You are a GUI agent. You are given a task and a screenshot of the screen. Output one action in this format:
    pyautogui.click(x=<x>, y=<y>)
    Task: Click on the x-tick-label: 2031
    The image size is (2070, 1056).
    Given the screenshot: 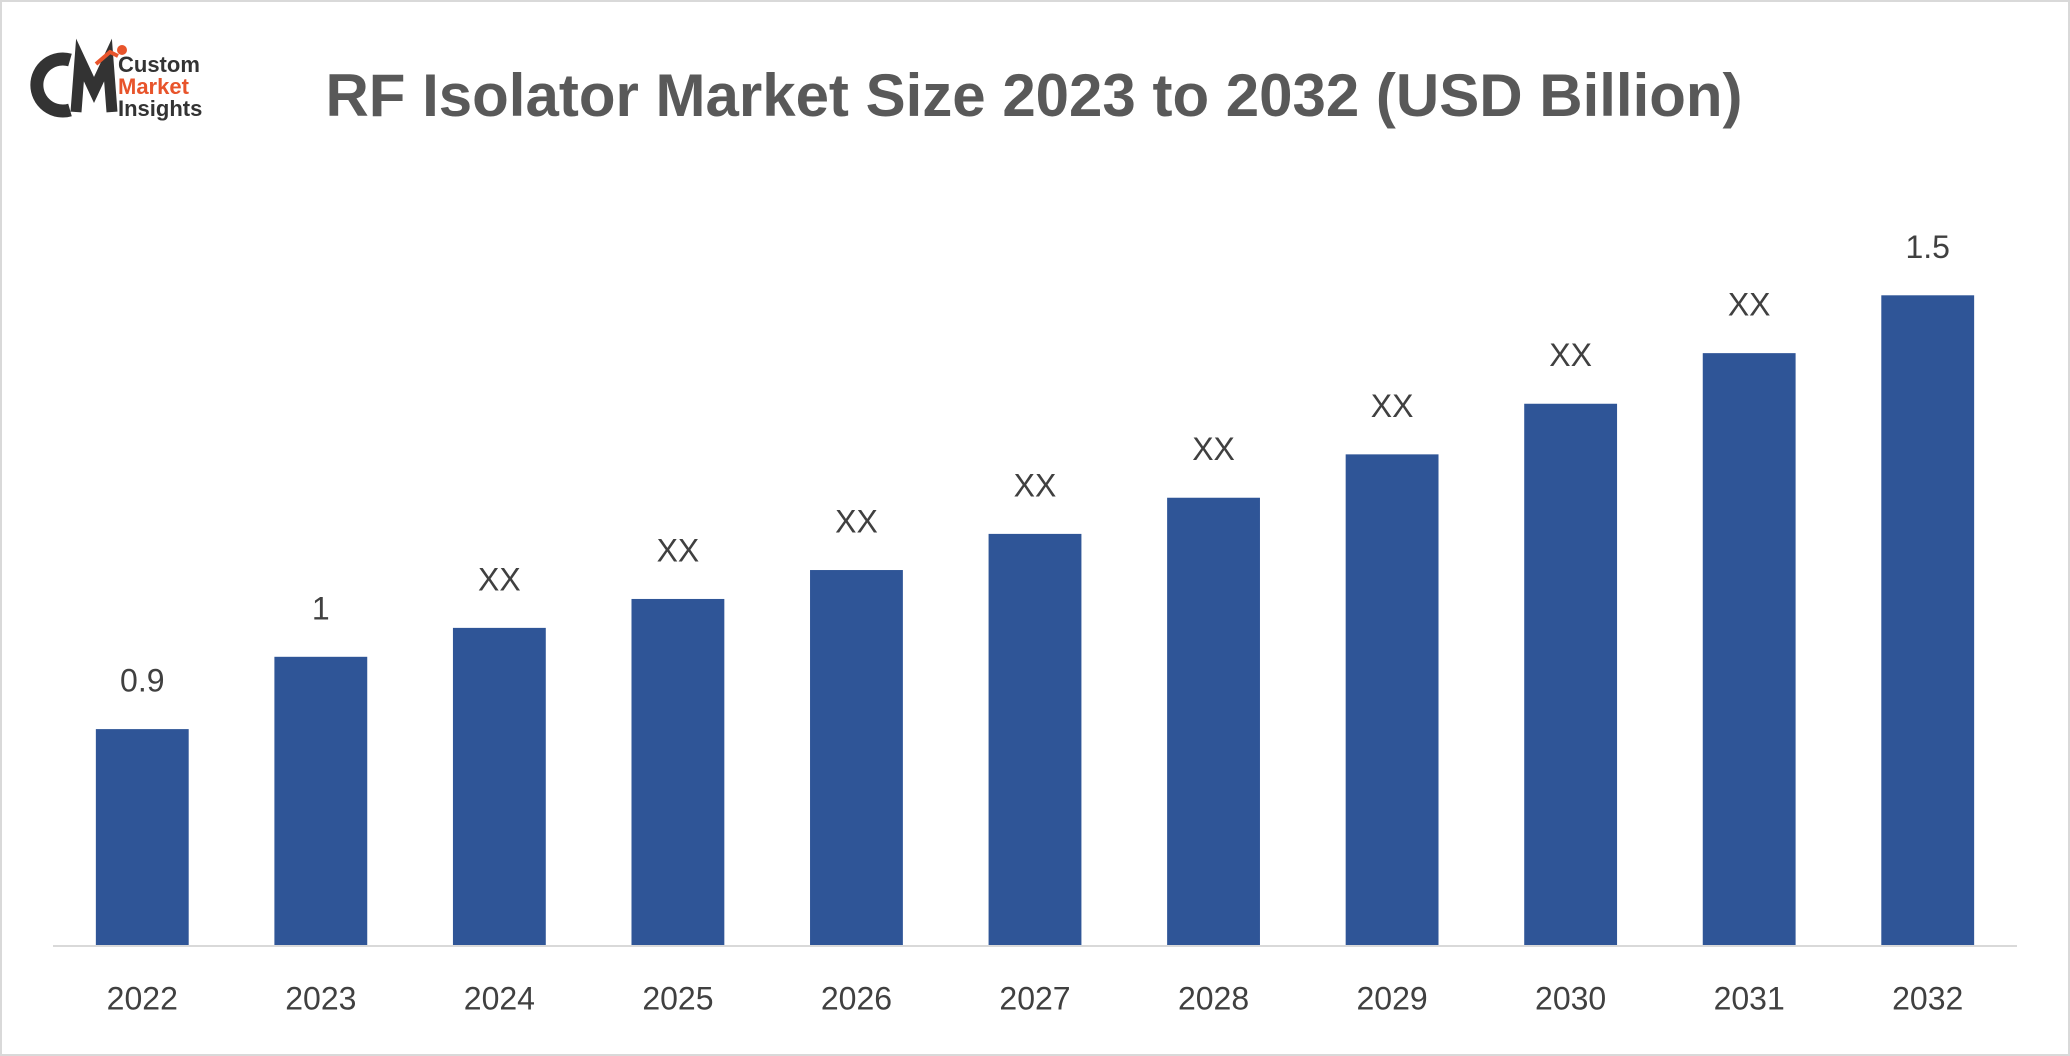 What is the action you would take?
    pyautogui.click(x=1749, y=998)
    